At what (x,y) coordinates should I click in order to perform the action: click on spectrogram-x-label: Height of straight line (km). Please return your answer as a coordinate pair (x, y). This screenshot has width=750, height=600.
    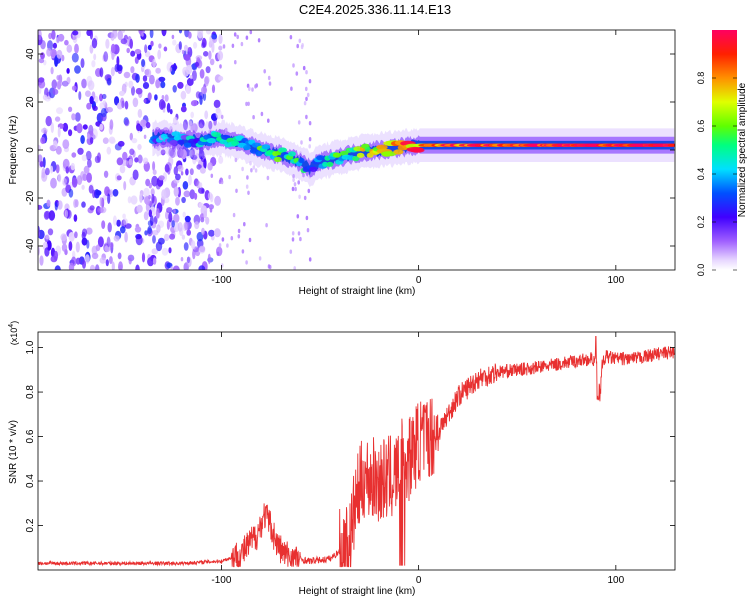
    Looking at the image, I should click on (357, 291).